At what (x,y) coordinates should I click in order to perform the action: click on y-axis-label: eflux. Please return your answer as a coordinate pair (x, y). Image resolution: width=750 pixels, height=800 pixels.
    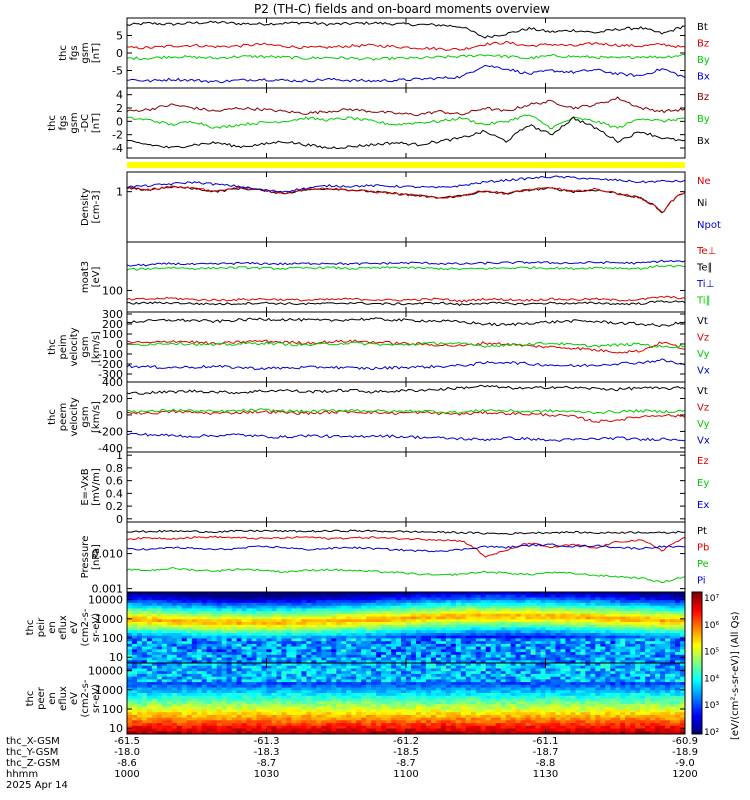
    Looking at the image, I should click on (63, 627).